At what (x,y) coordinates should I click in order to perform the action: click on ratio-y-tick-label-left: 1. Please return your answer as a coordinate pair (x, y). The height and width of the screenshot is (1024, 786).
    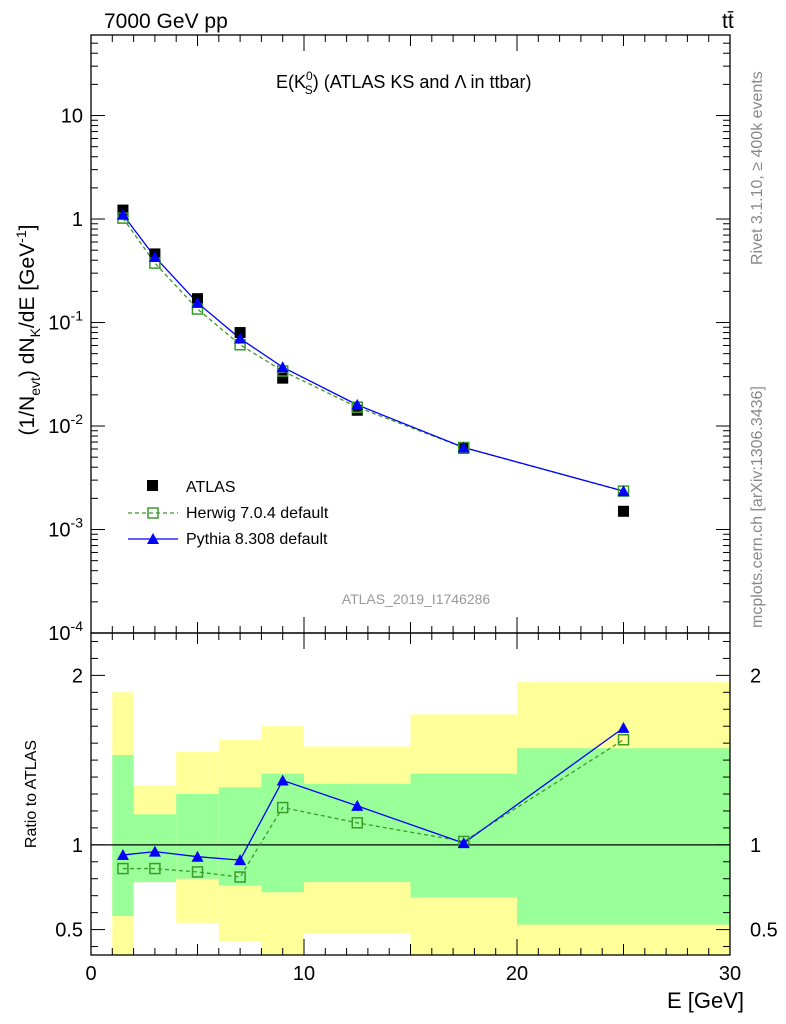
    Looking at the image, I should click on (77, 846).